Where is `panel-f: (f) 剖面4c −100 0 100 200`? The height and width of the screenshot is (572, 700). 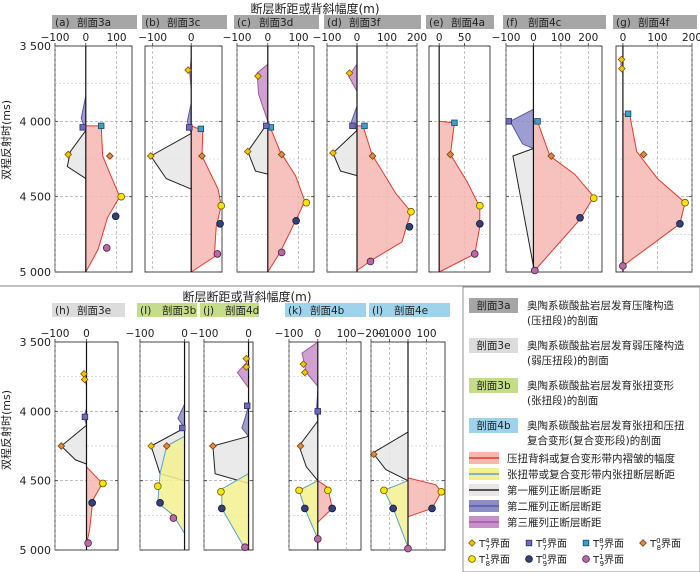 panel-f: (f) 剖面4c −100 0 100 200 is located at coordinates (549, 145).